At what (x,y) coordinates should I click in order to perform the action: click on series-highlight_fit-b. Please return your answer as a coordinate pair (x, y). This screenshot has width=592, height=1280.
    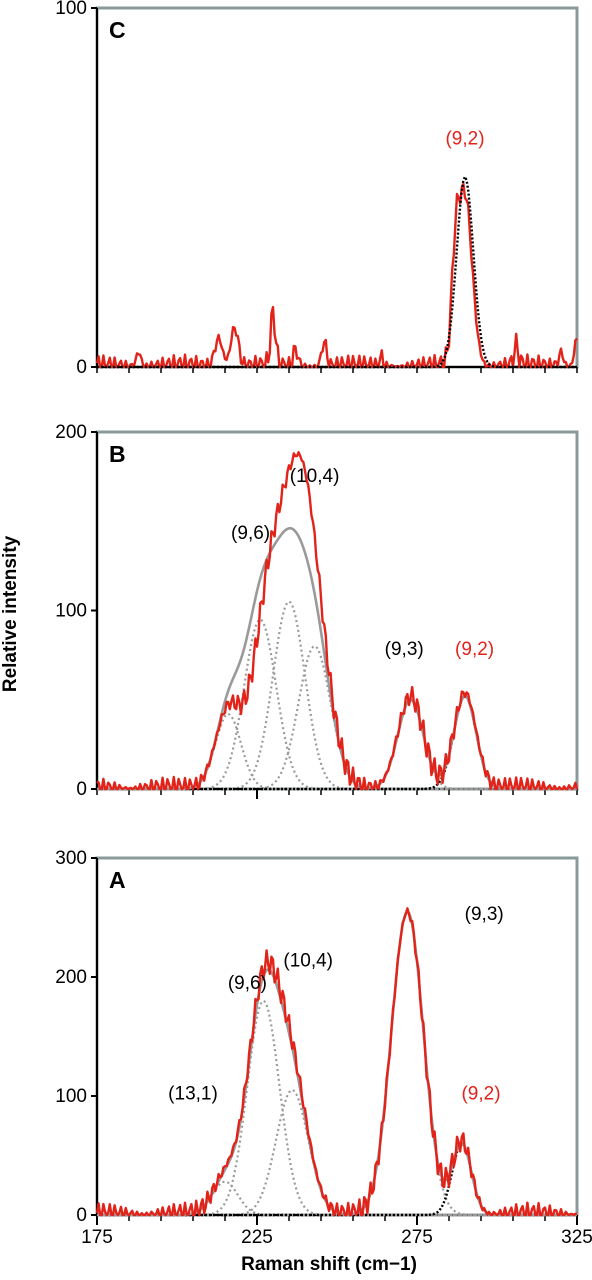
    Looking at the image, I should click on (337, 743).